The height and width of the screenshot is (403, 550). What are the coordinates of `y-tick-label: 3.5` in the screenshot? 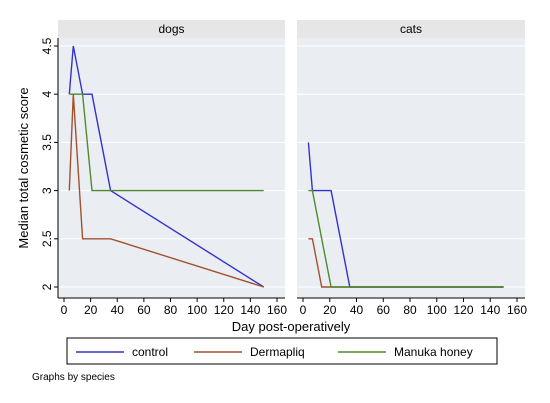 It's located at (47, 142).